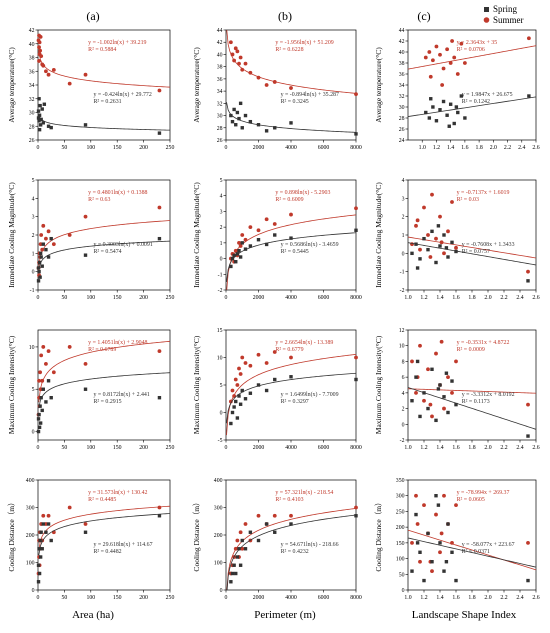 The height and width of the screenshot is (633, 550). Describe the element at coordinates (32, 100) in the screenshot. I see `y-tick-label: 32` at that location.